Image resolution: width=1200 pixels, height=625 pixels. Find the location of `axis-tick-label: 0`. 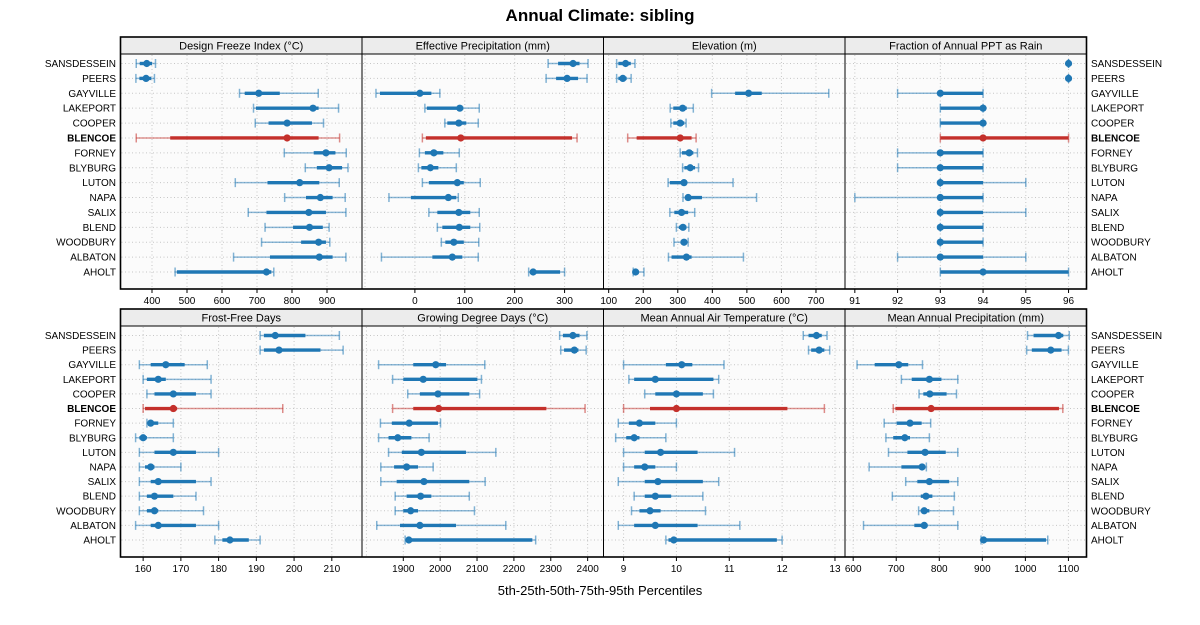

axis-tick-label: 0 is located at coordinates (415, 301).